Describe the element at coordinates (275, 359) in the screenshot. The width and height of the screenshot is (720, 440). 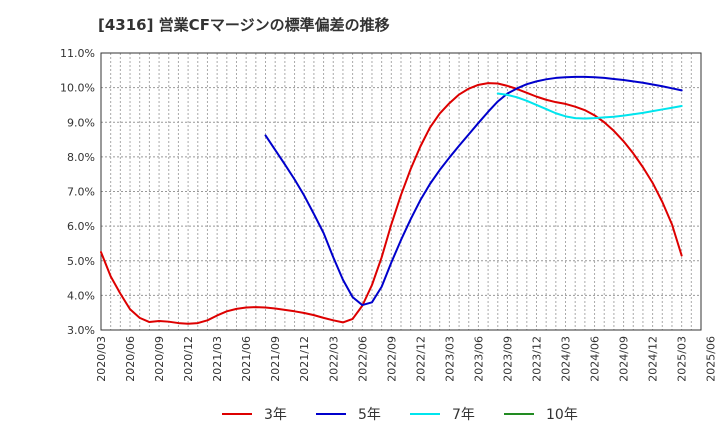
I see `x-tick-label: 2021/09` at that location.